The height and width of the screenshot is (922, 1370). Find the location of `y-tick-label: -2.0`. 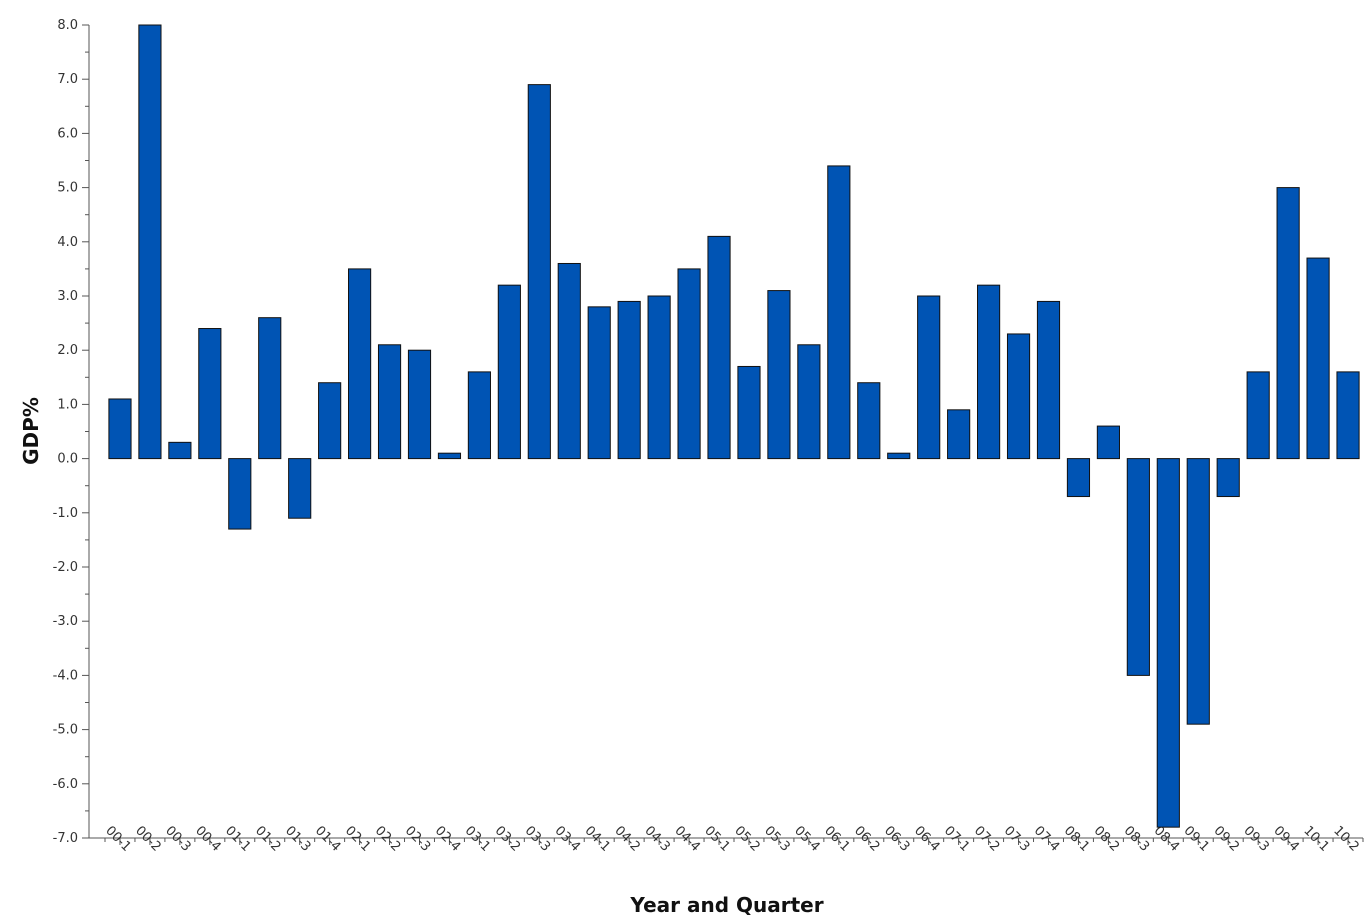

y-tick-label: -2.0 is located at coordinates (65, 567).